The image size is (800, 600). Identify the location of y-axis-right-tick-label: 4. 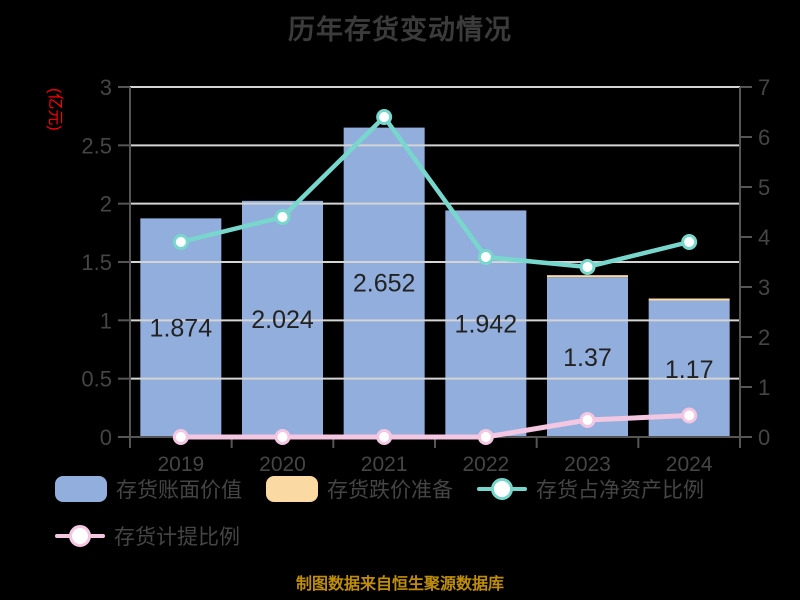
(764, 237).